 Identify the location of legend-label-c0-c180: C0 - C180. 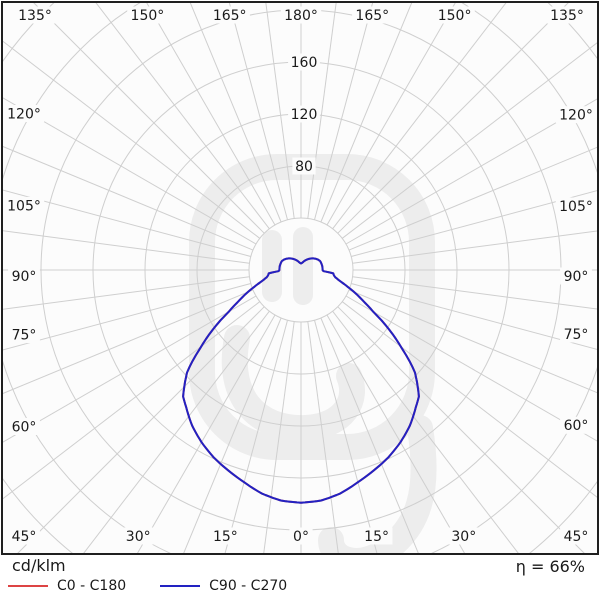
(92, 586).